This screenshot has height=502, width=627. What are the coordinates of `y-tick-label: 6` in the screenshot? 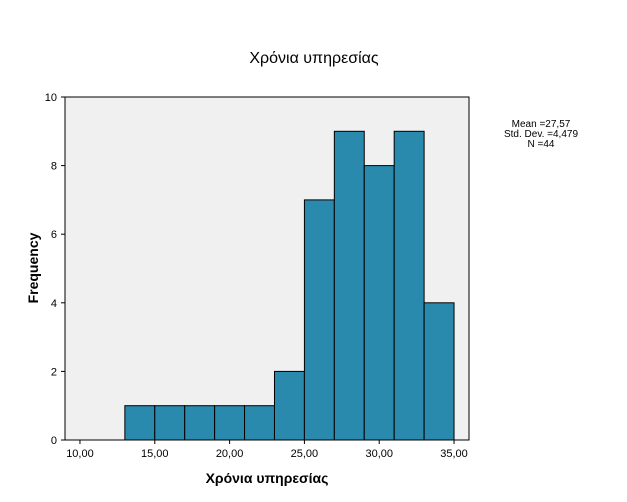 It's located at (54, 235).